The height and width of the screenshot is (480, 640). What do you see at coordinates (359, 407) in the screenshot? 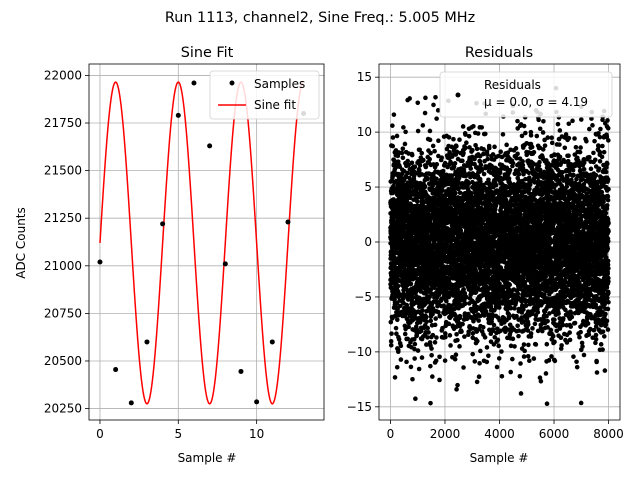
I see `residuals-ytick-label: −15` at bounding box center [359, 407].